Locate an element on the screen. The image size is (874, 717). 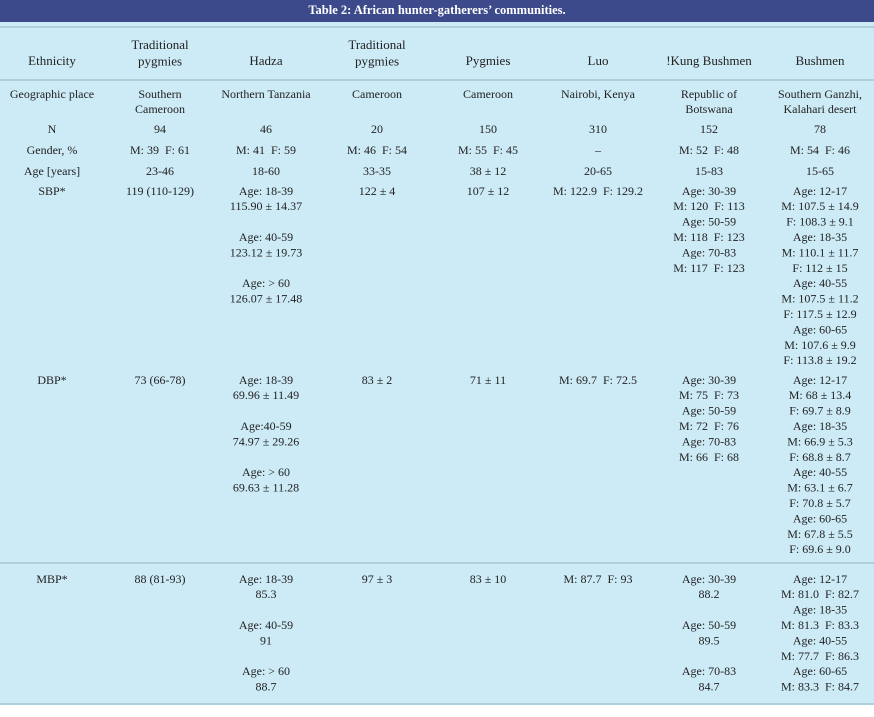
cell-text: F: 117.5 ± 12.9 is located at coordinates (819, 314).